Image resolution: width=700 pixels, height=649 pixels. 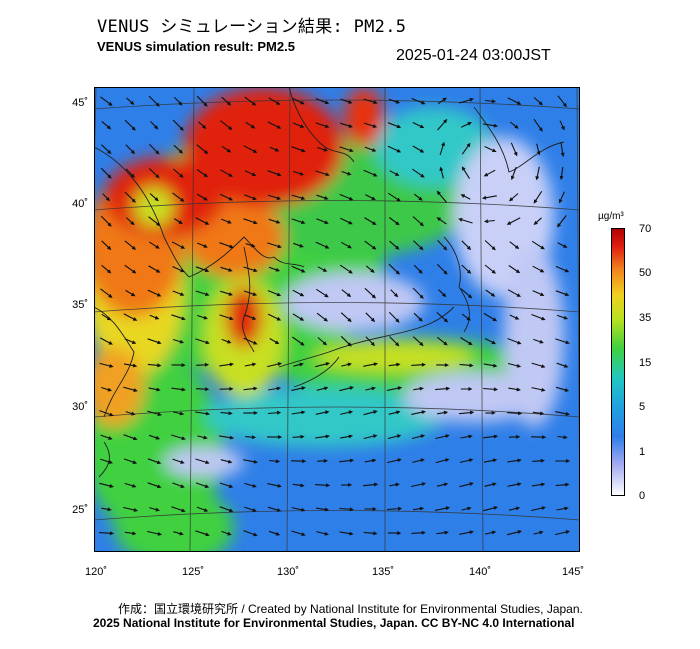 I want to click on lat-label-35: 35˚, so click(x=80, y=305).